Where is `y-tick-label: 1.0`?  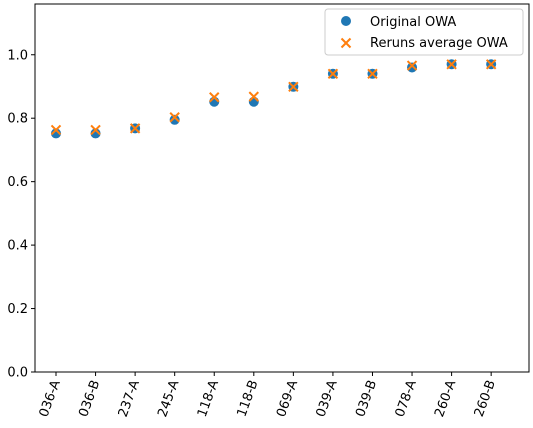
y-tick-label: 1.0 is located at coordinates (17, 55).